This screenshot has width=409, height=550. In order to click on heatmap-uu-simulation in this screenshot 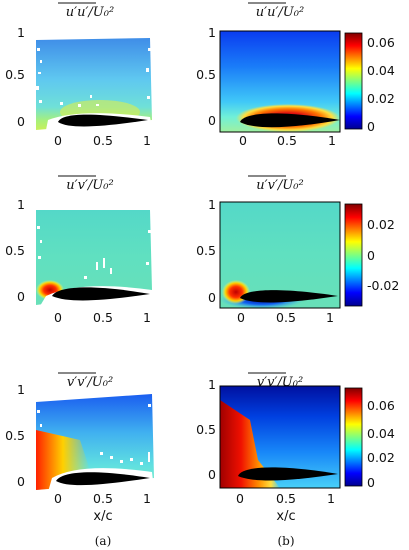, I will do `click(280, 81)`.